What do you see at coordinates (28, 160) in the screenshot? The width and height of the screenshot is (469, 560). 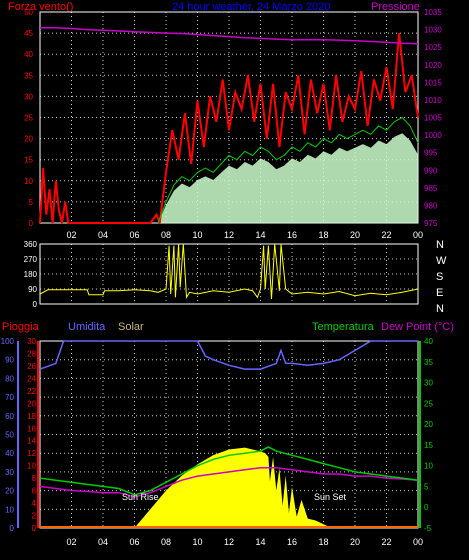 I see `wind-axis-tick-label: 15` at bounding box center [28, 160].